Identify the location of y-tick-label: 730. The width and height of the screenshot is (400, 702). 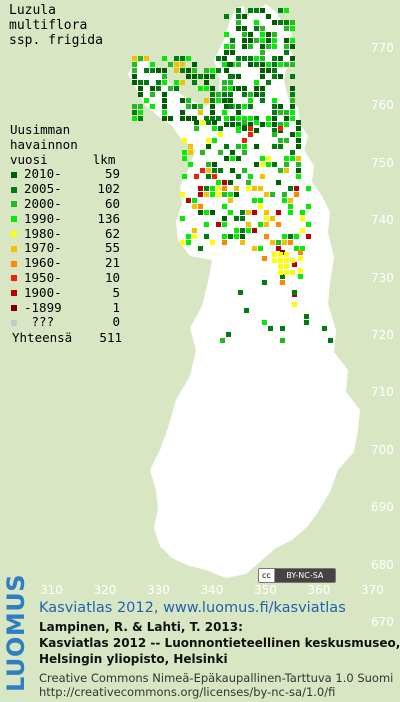
(382, 277).